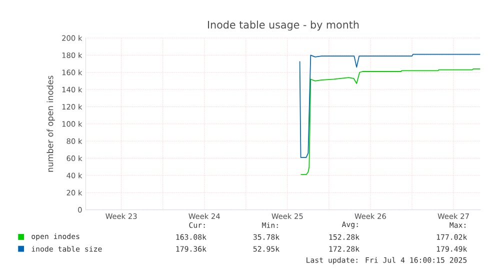 Image resolution: width=497 pixels, height=273 pixels. What do you see at coordinates (50, 124) in the screenshot?
I see `y-axis-title: number of open inodes` at bounding box center [50, 124].